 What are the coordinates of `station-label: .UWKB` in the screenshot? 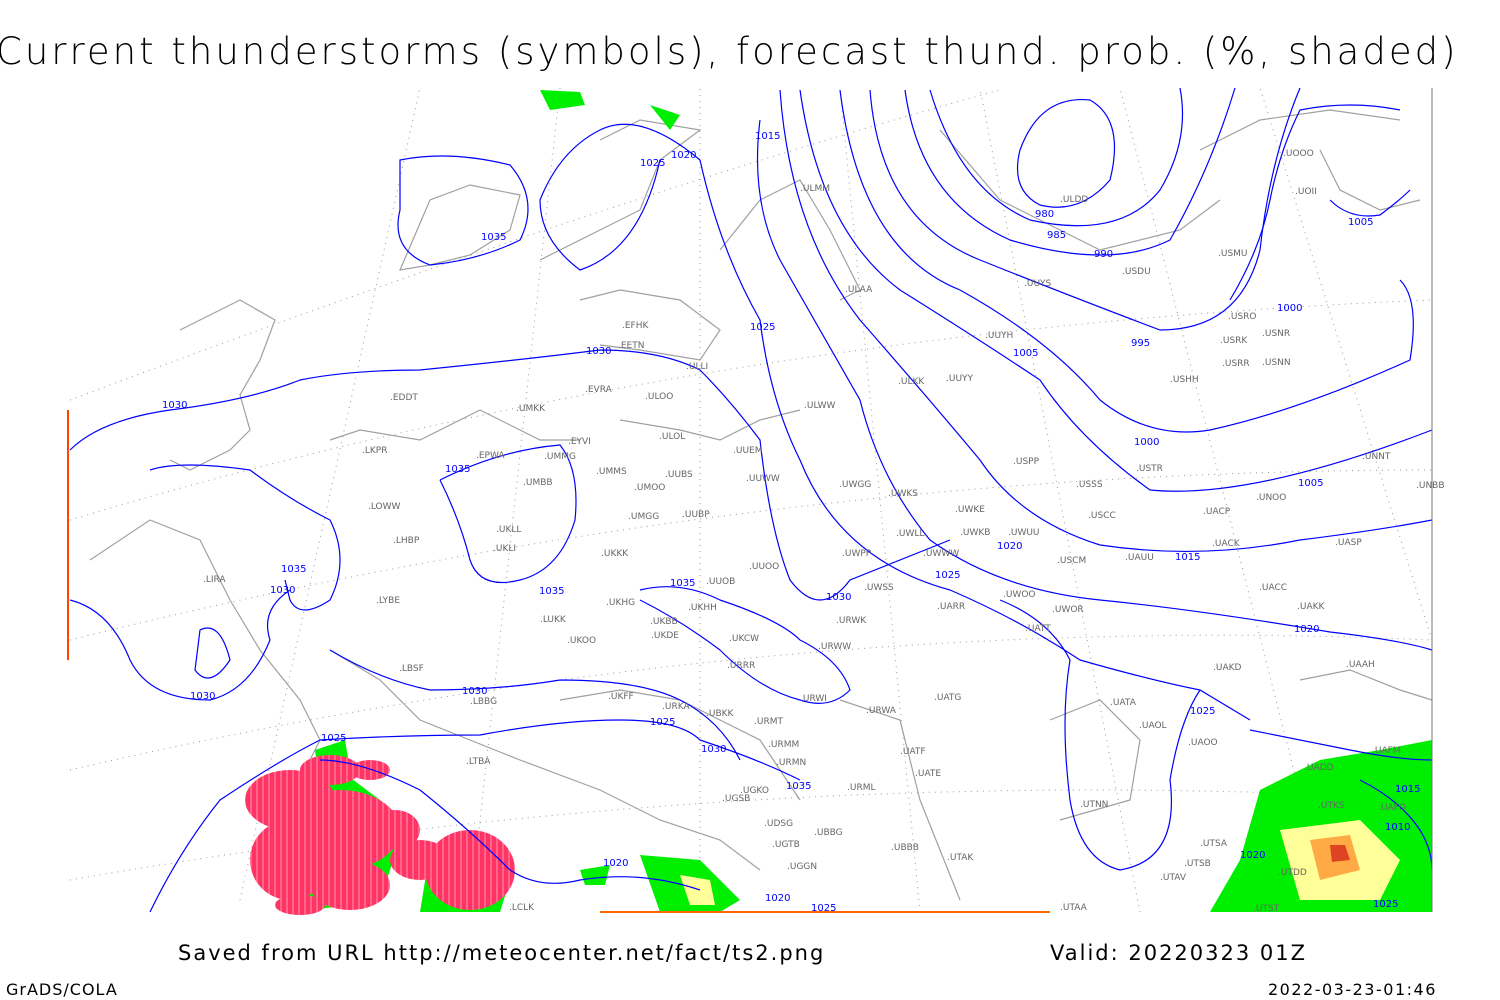 It's located at (975, 533).